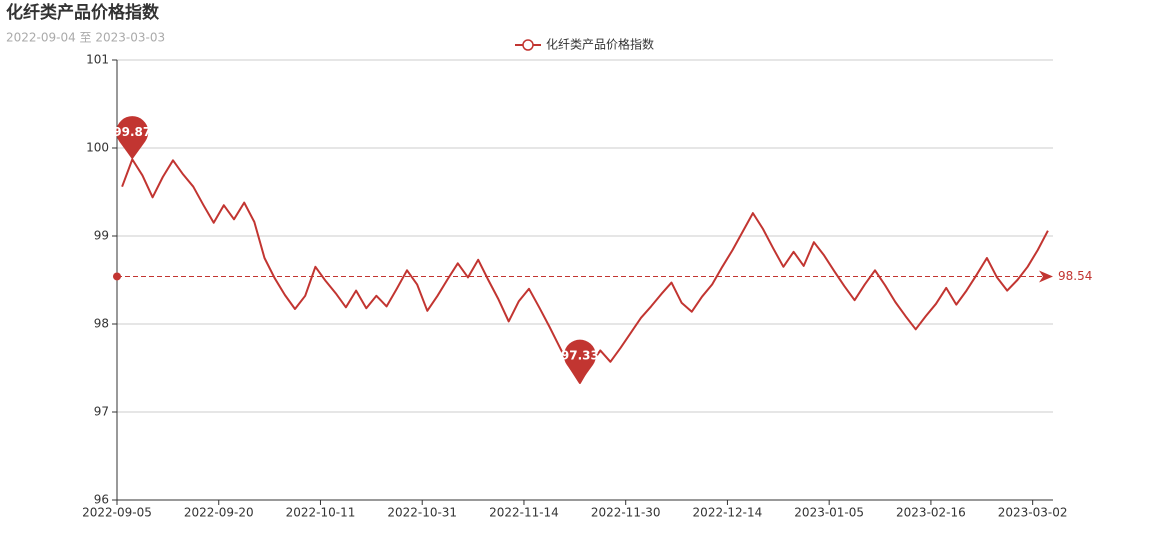  What do you see at coordinates (1033, 513) in the screenshot?
I see `x-tick-label: 2023-03-02` at bounding box center [1033, 513].